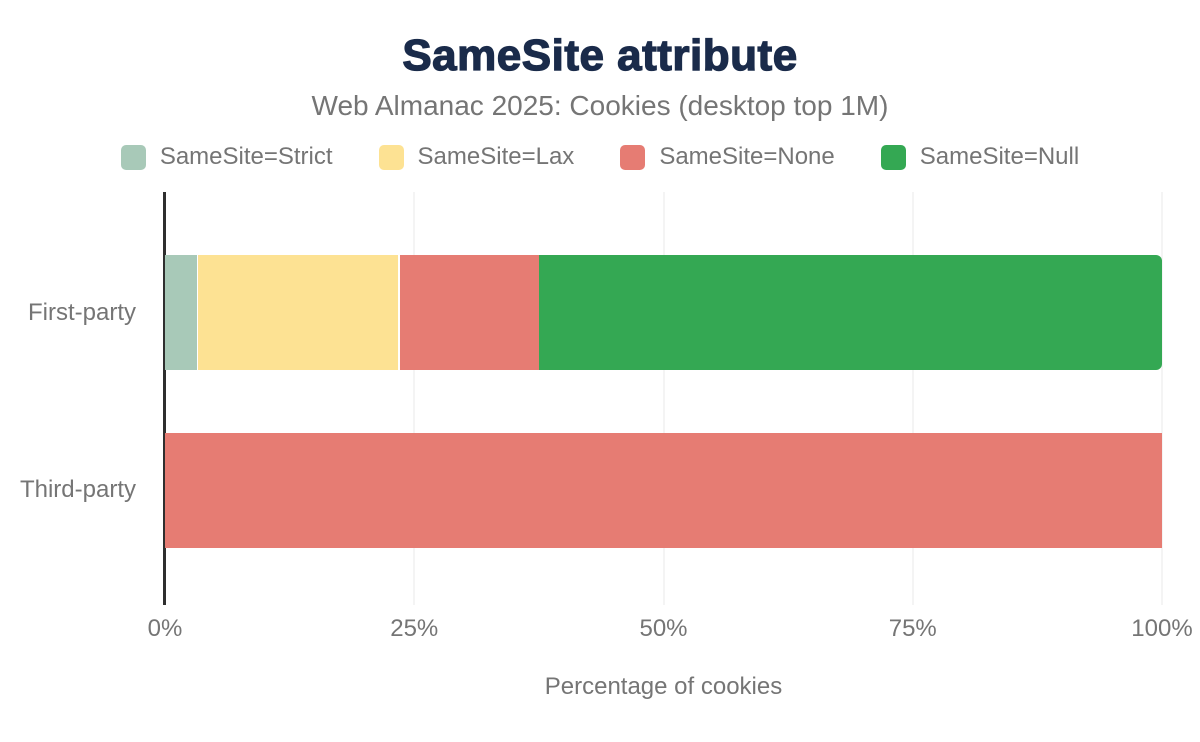 The image size is (1200, 742). Describe the element at coordinates (999, 156) in the screenshot. I see `legend-label: SameSite=Null` at that location.